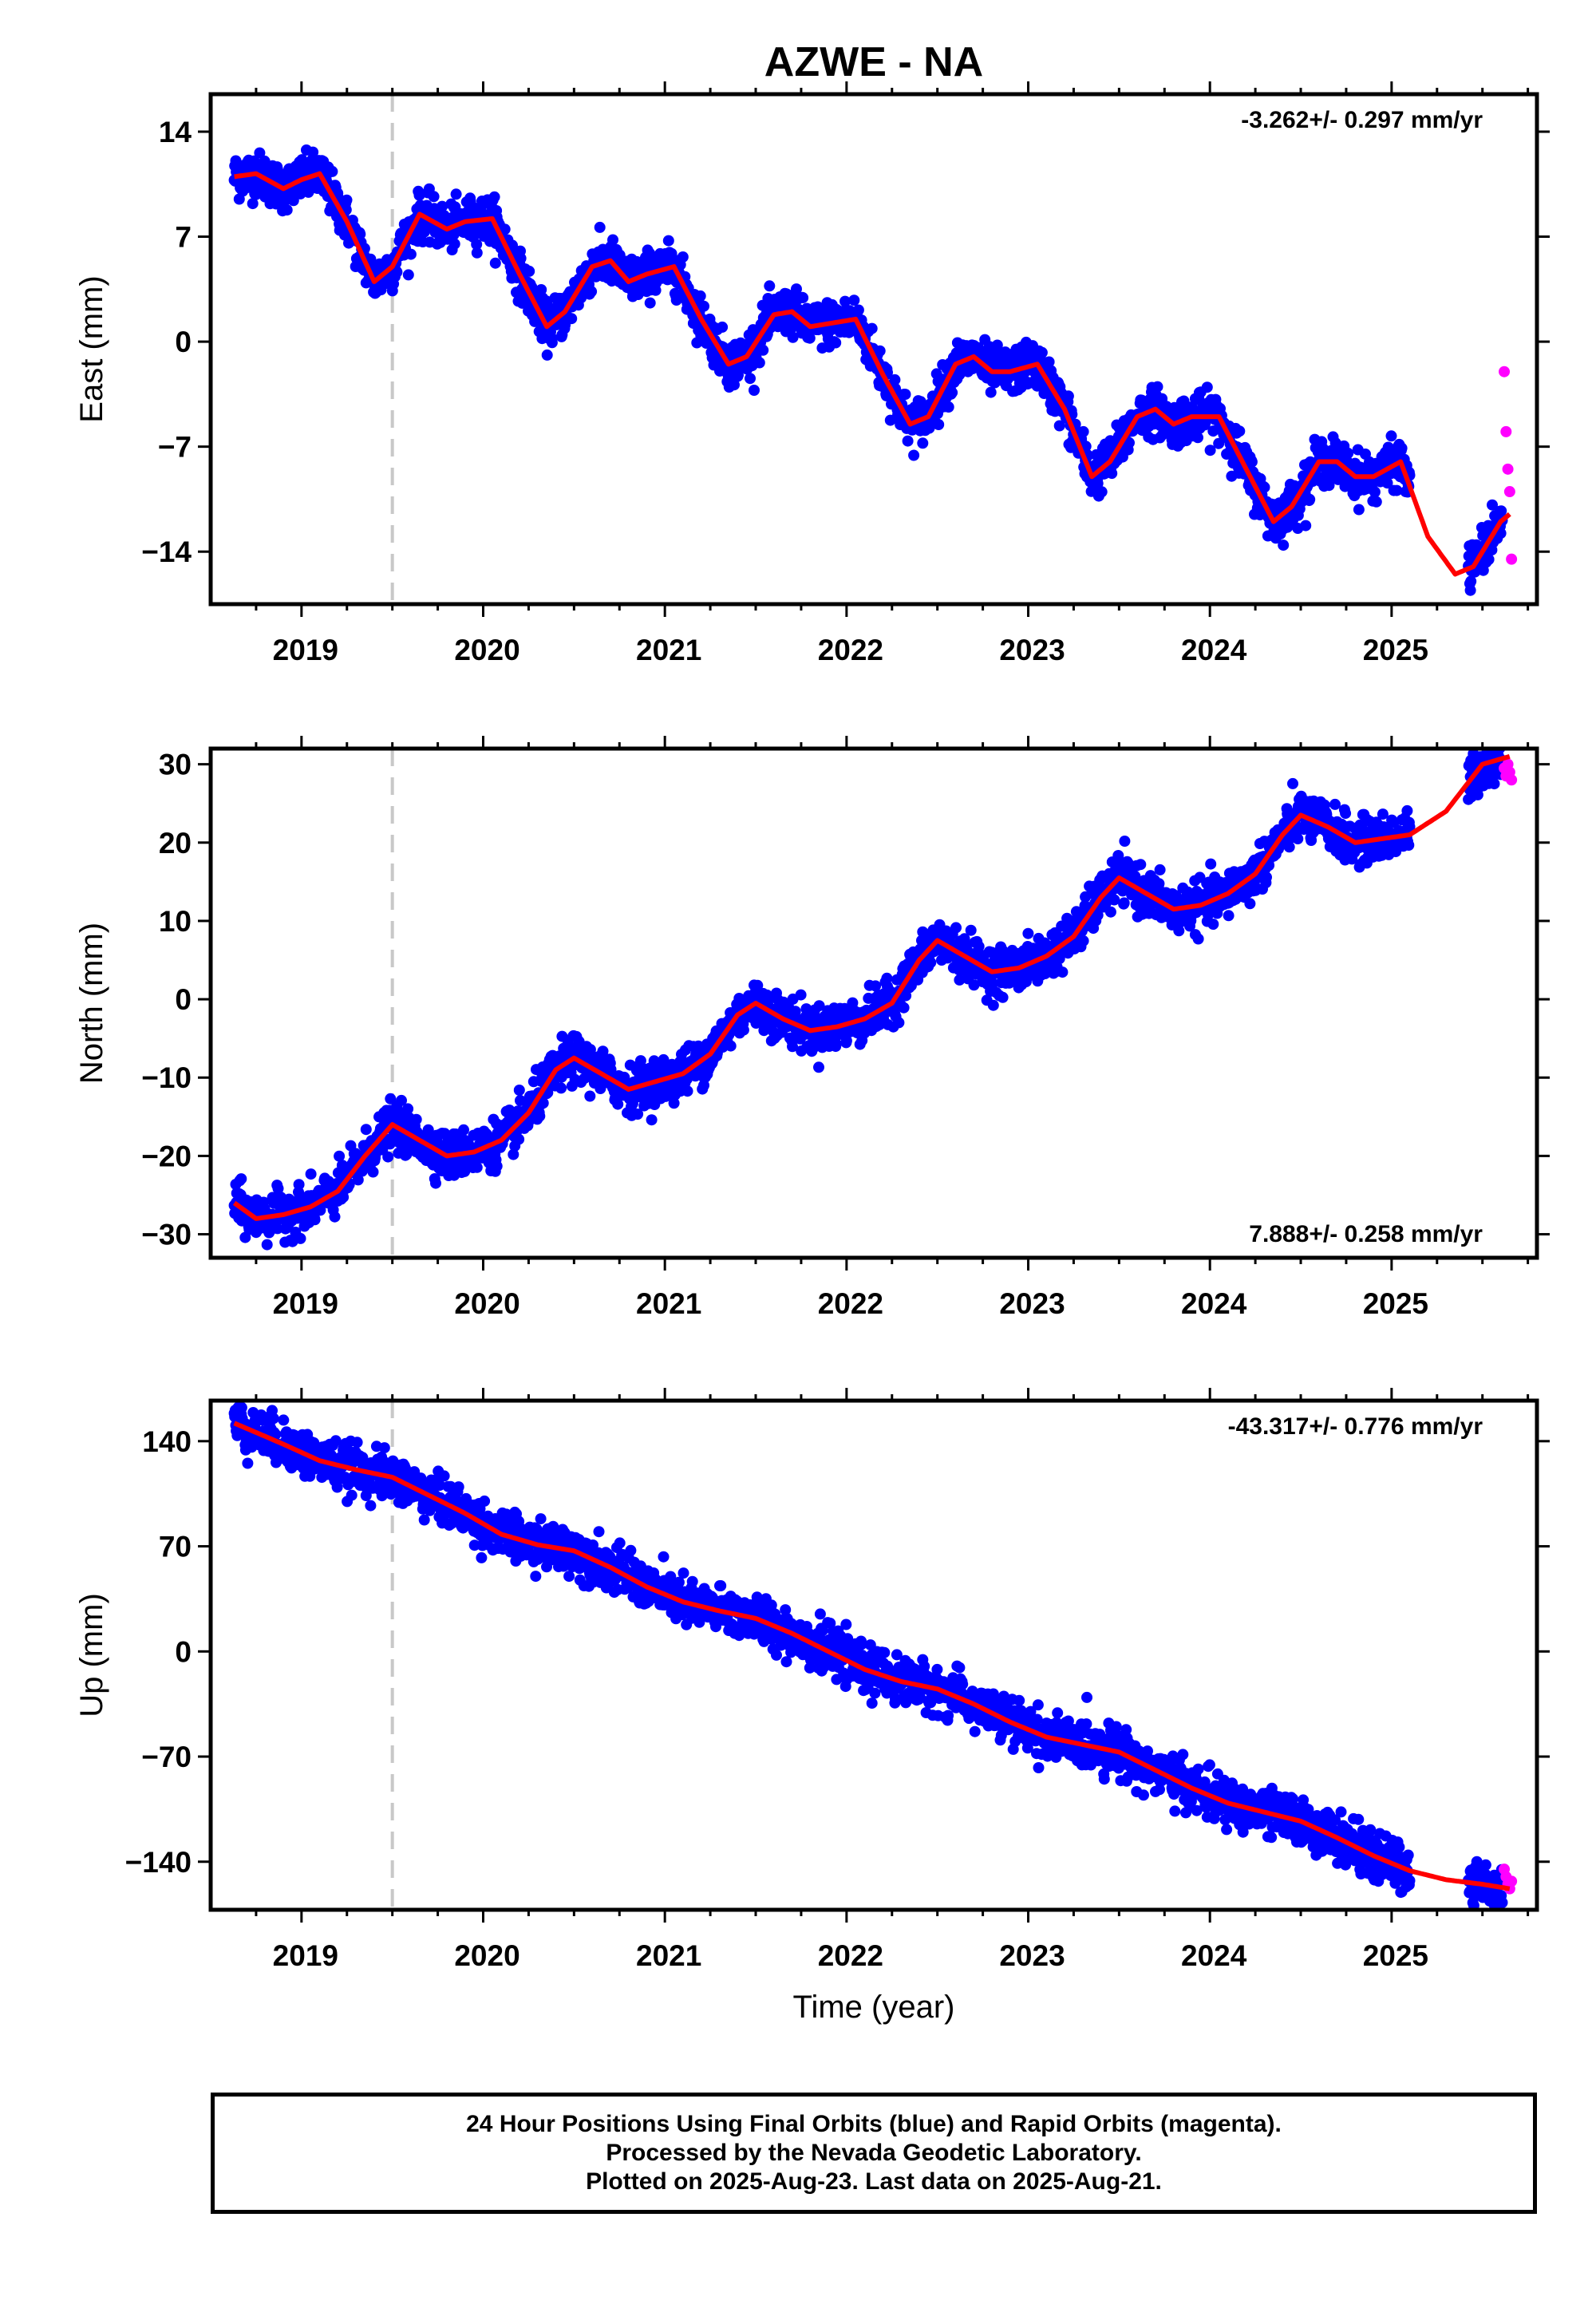 The image size is (1596, 2316). Describe the element at coordinates (668, 650) in the screenshot. I see `x-tick-label: 2021` at that location.